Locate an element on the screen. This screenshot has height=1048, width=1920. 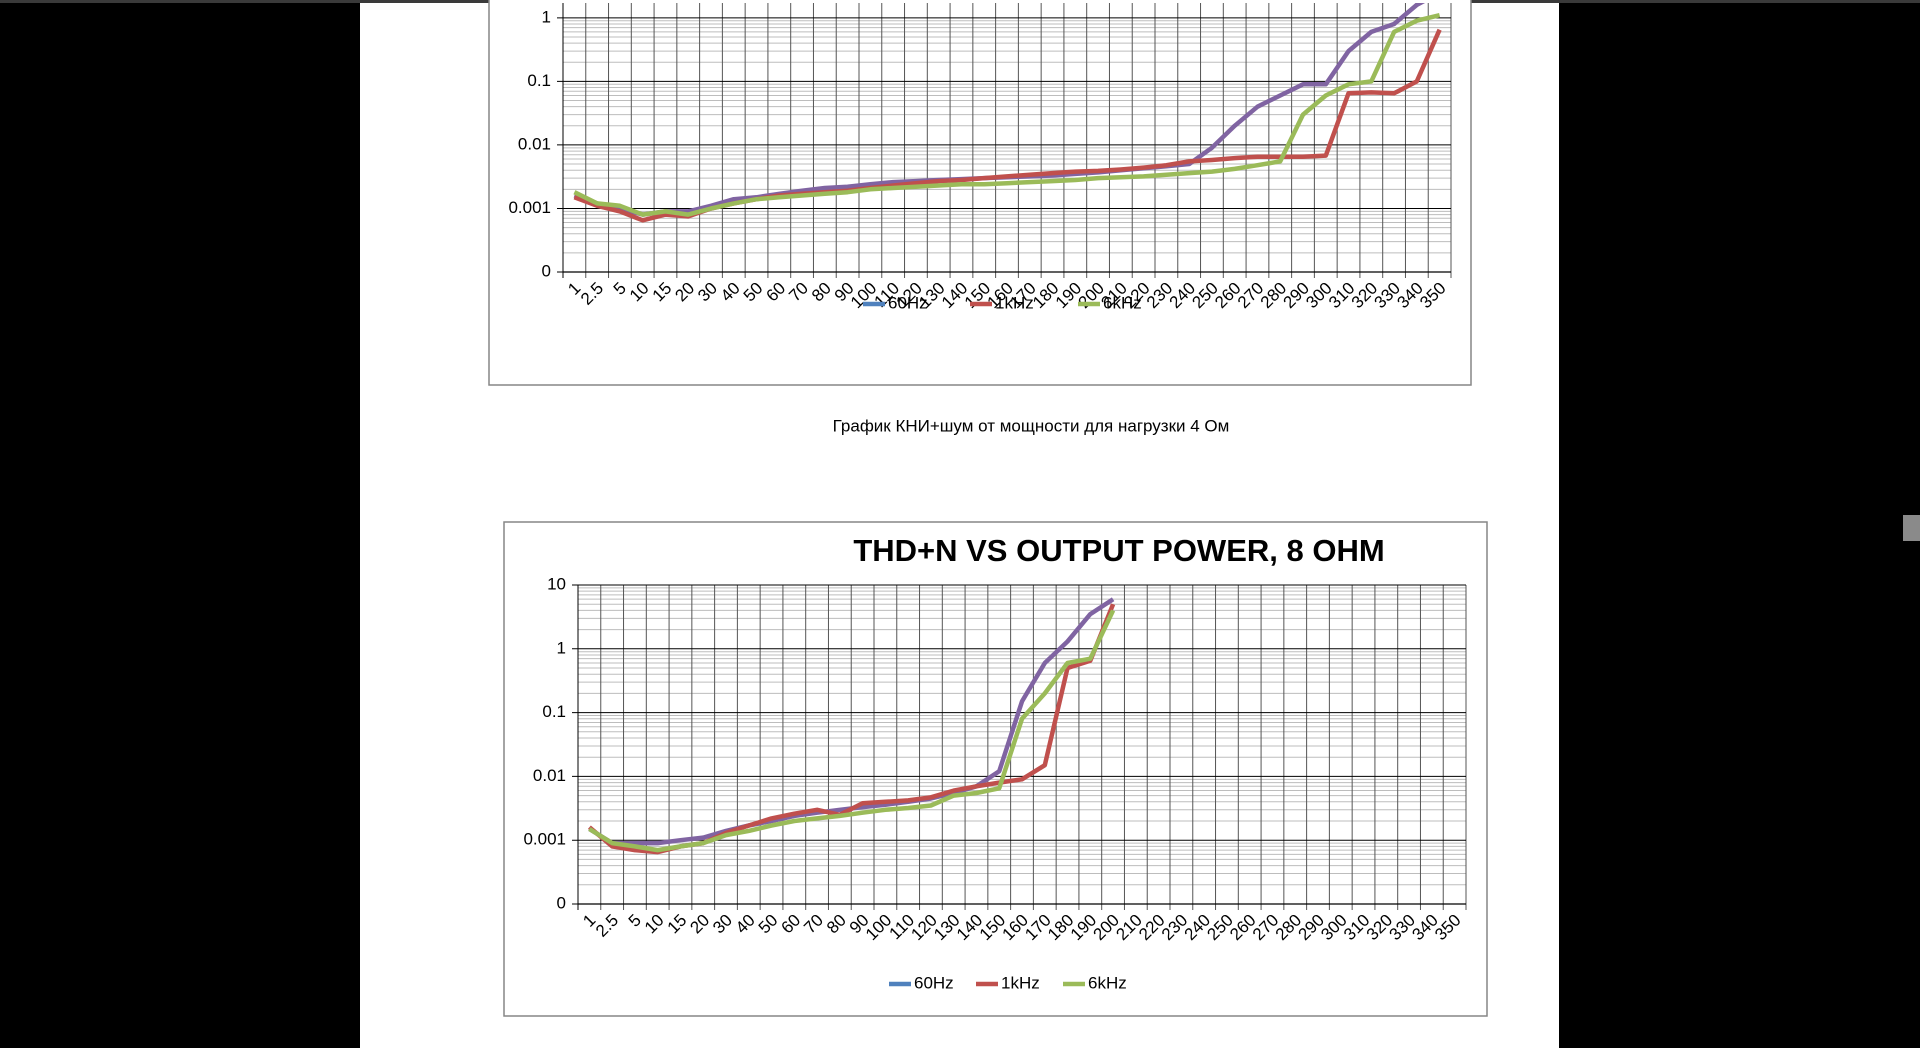
y-tick-label: 10 is located at coordinates (556, 583).